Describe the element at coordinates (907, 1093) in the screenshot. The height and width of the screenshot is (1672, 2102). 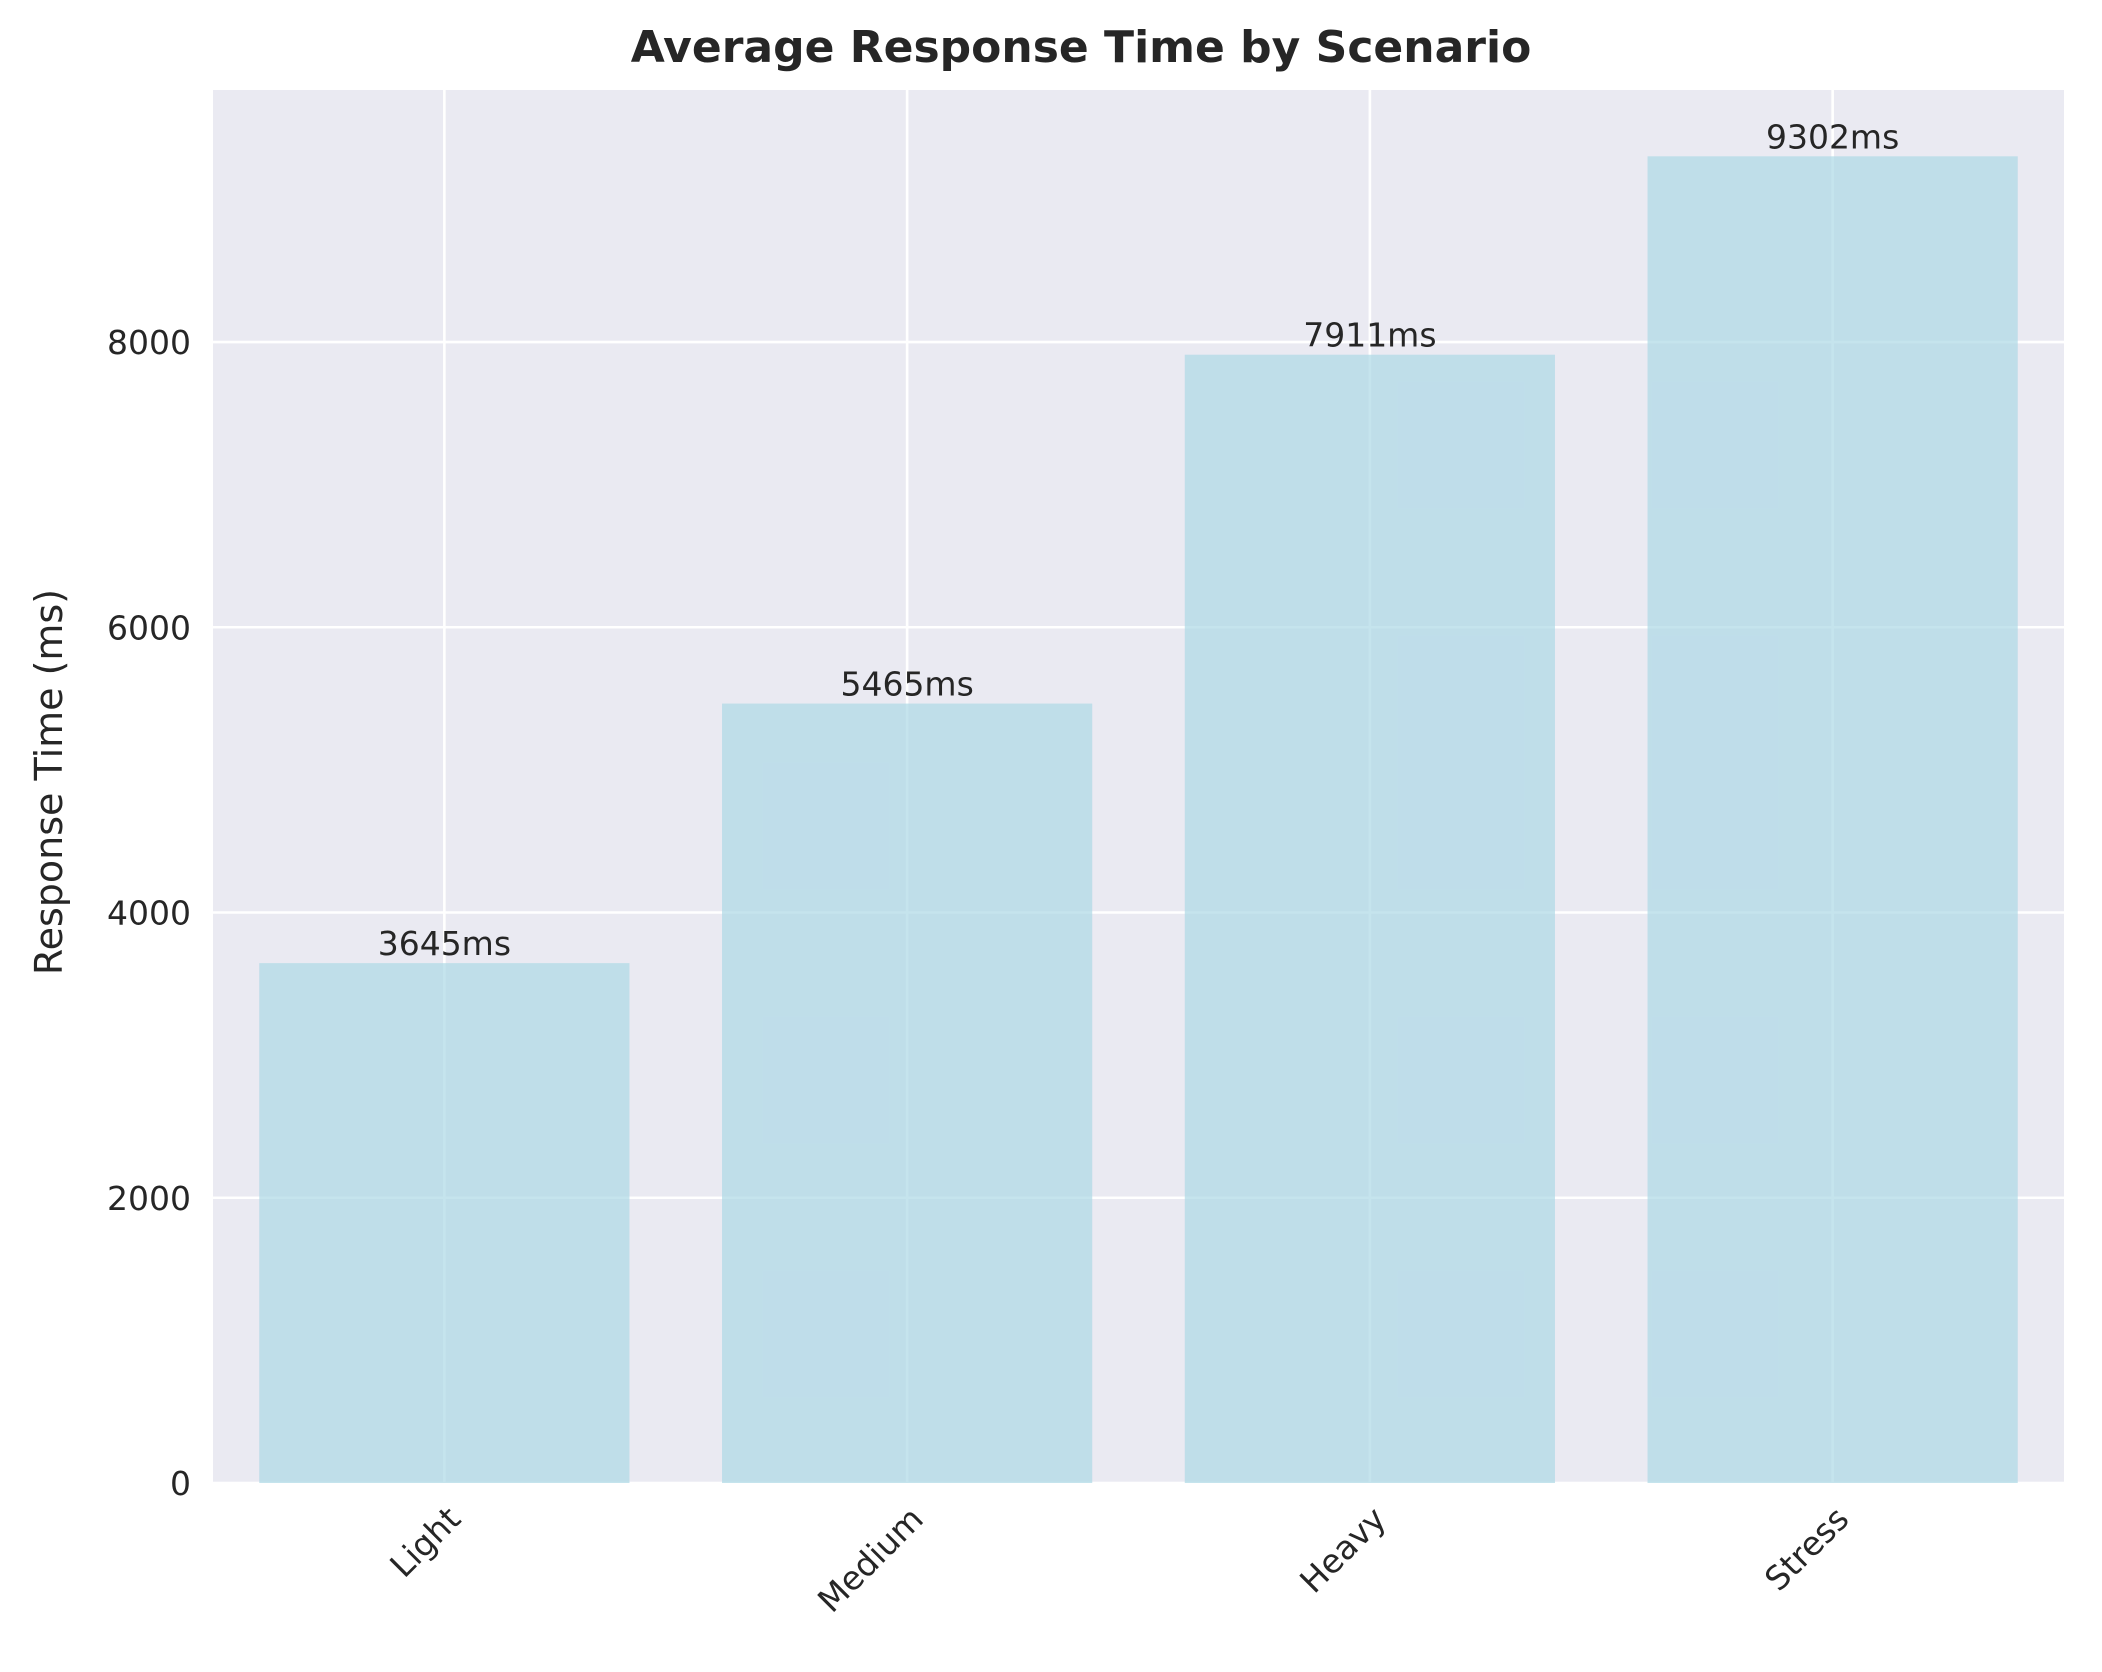
I see `bar-medium` at that location.